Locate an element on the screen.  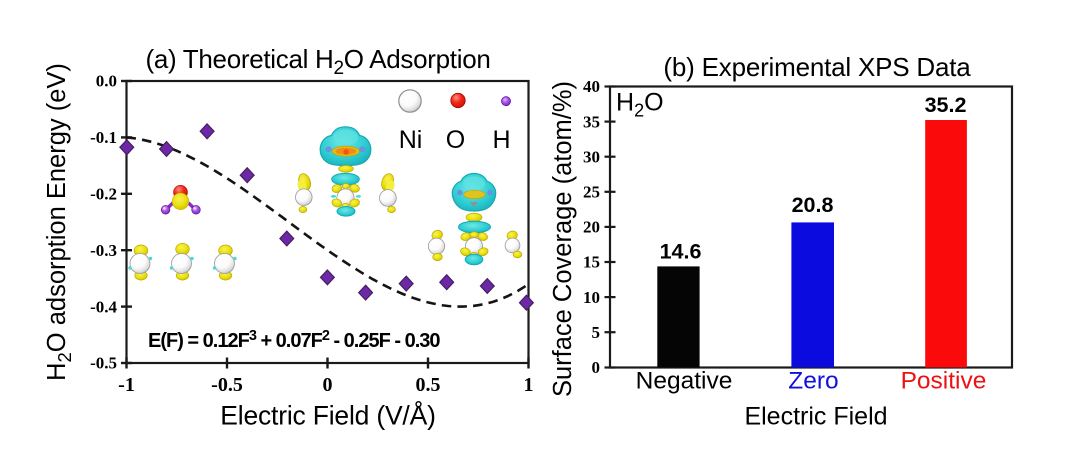
svg-text: H is located at coordinates (501, 140).